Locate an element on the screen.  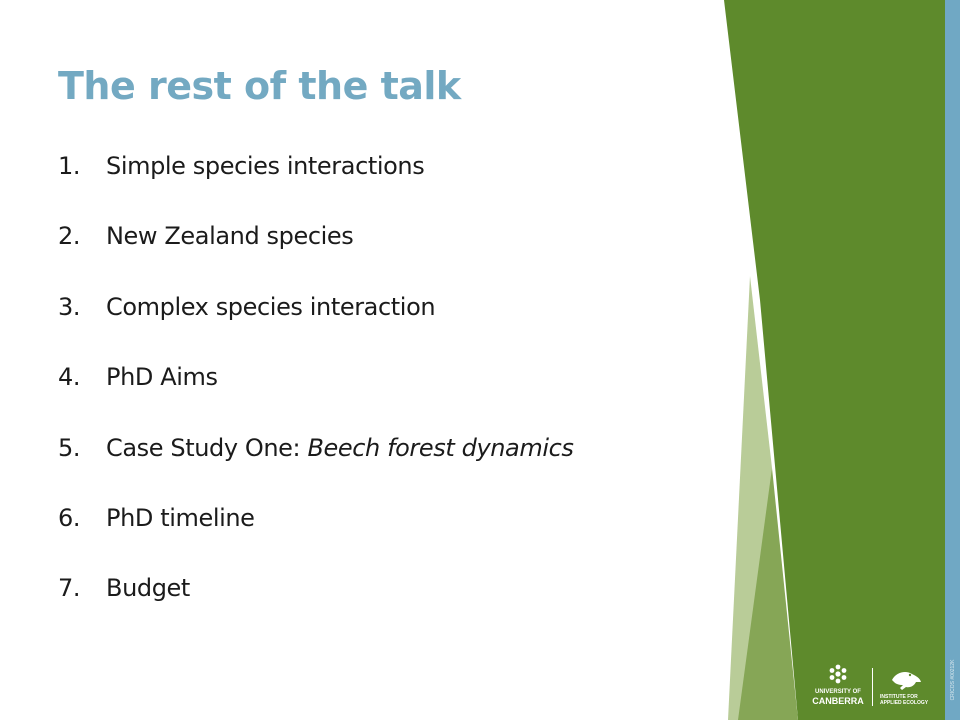
pale-triangle-accent is located at coordinates (750, 498).